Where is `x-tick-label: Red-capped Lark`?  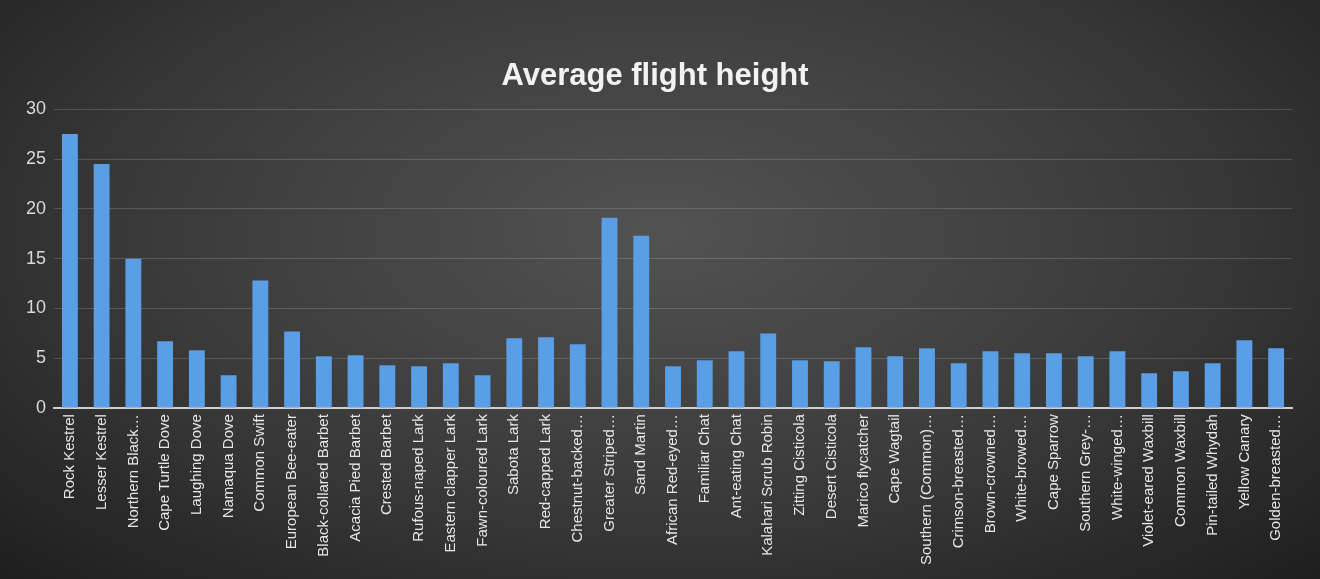 x-tick-label: Red-capped Lark is located at coordinates (545, 471).